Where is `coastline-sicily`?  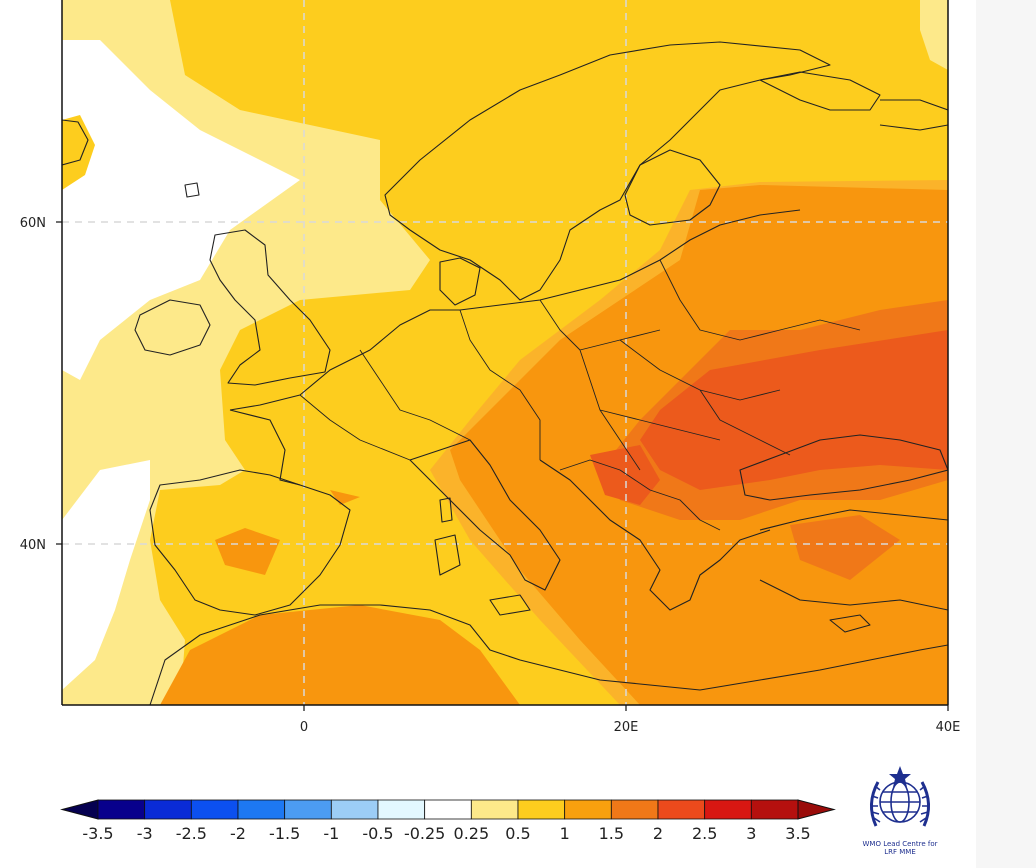 coastline-sicily is located at coordinates (510, 605).